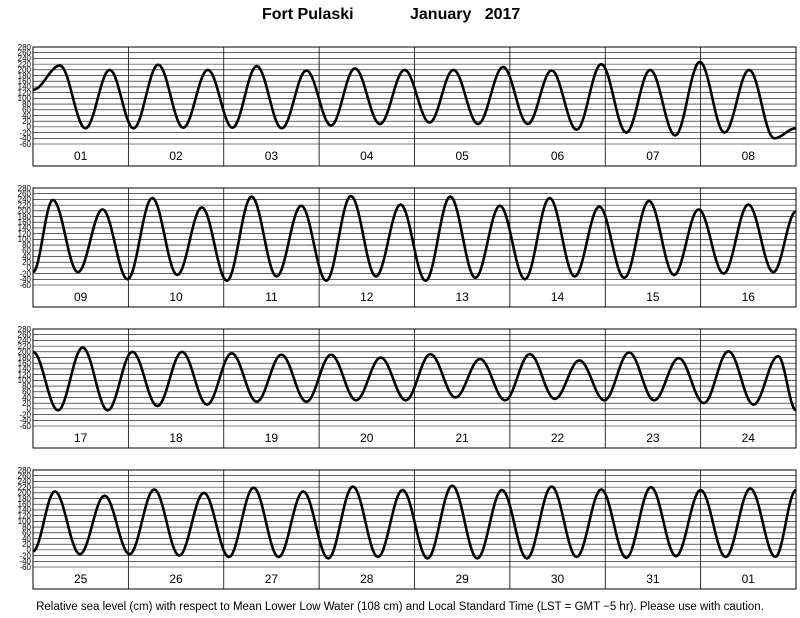 This screenshot has width=800, height=618. What do you see at coordinates (463, 156) in the screenshot?
I see `day-label: 05` at bounding box center [463, 156].